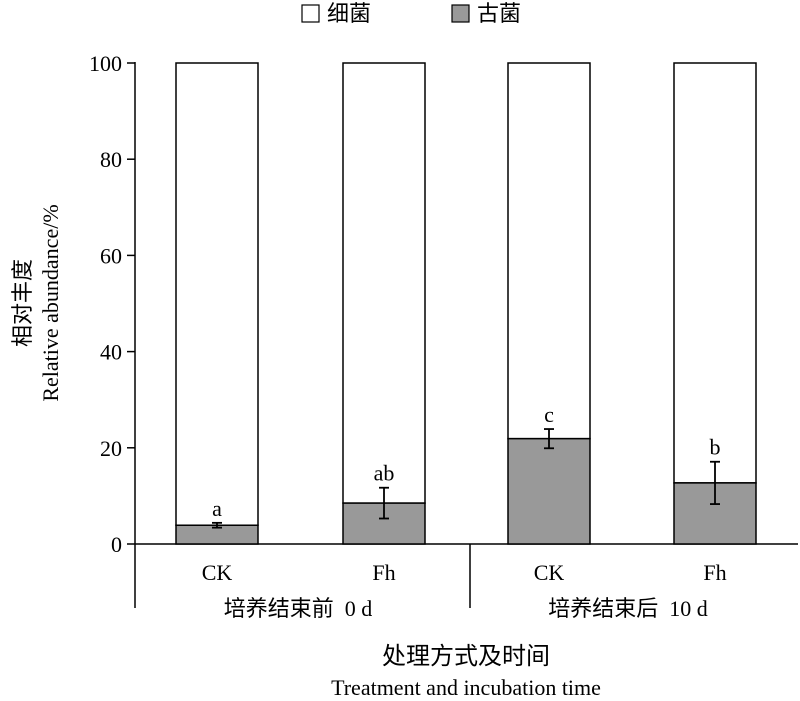 The width and height of the screenshot is (800, 701). I want to click on x-axis-title-en: Treatment and incubation time, so click(466, 687).